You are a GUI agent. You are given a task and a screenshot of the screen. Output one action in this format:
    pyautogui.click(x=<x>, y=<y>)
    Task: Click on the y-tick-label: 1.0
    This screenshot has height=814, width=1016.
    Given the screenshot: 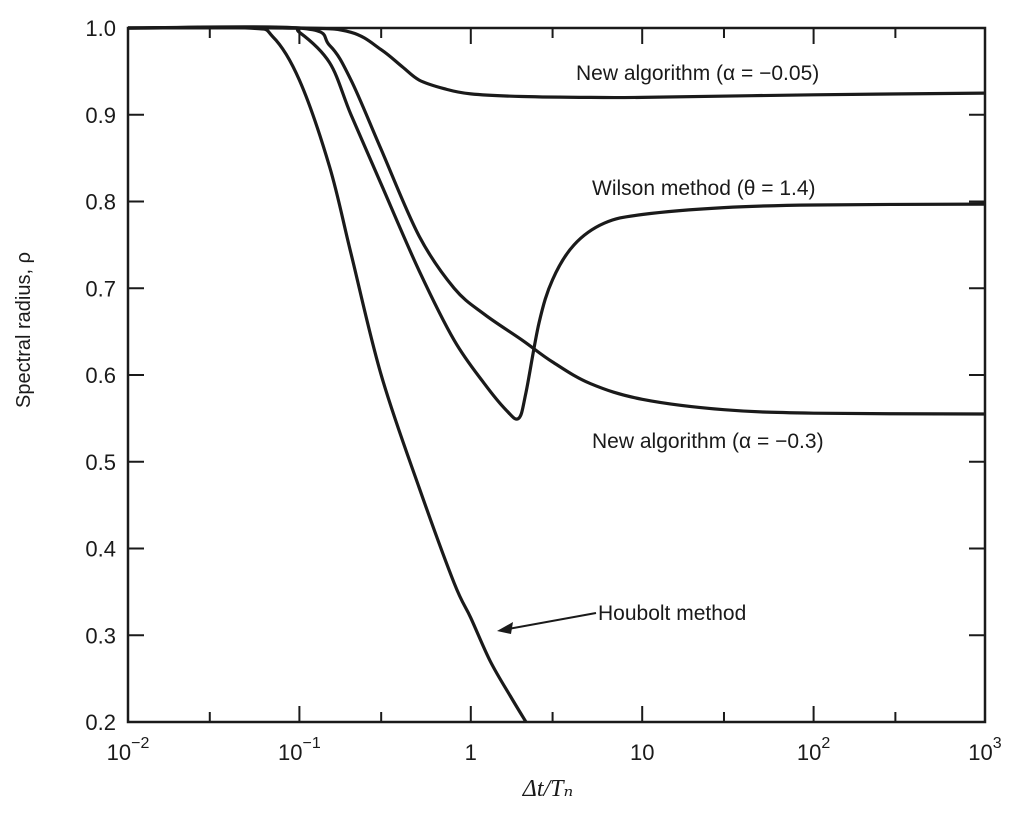 What is the action you would take?
    pyautogui.click(x=100, y=28)
    